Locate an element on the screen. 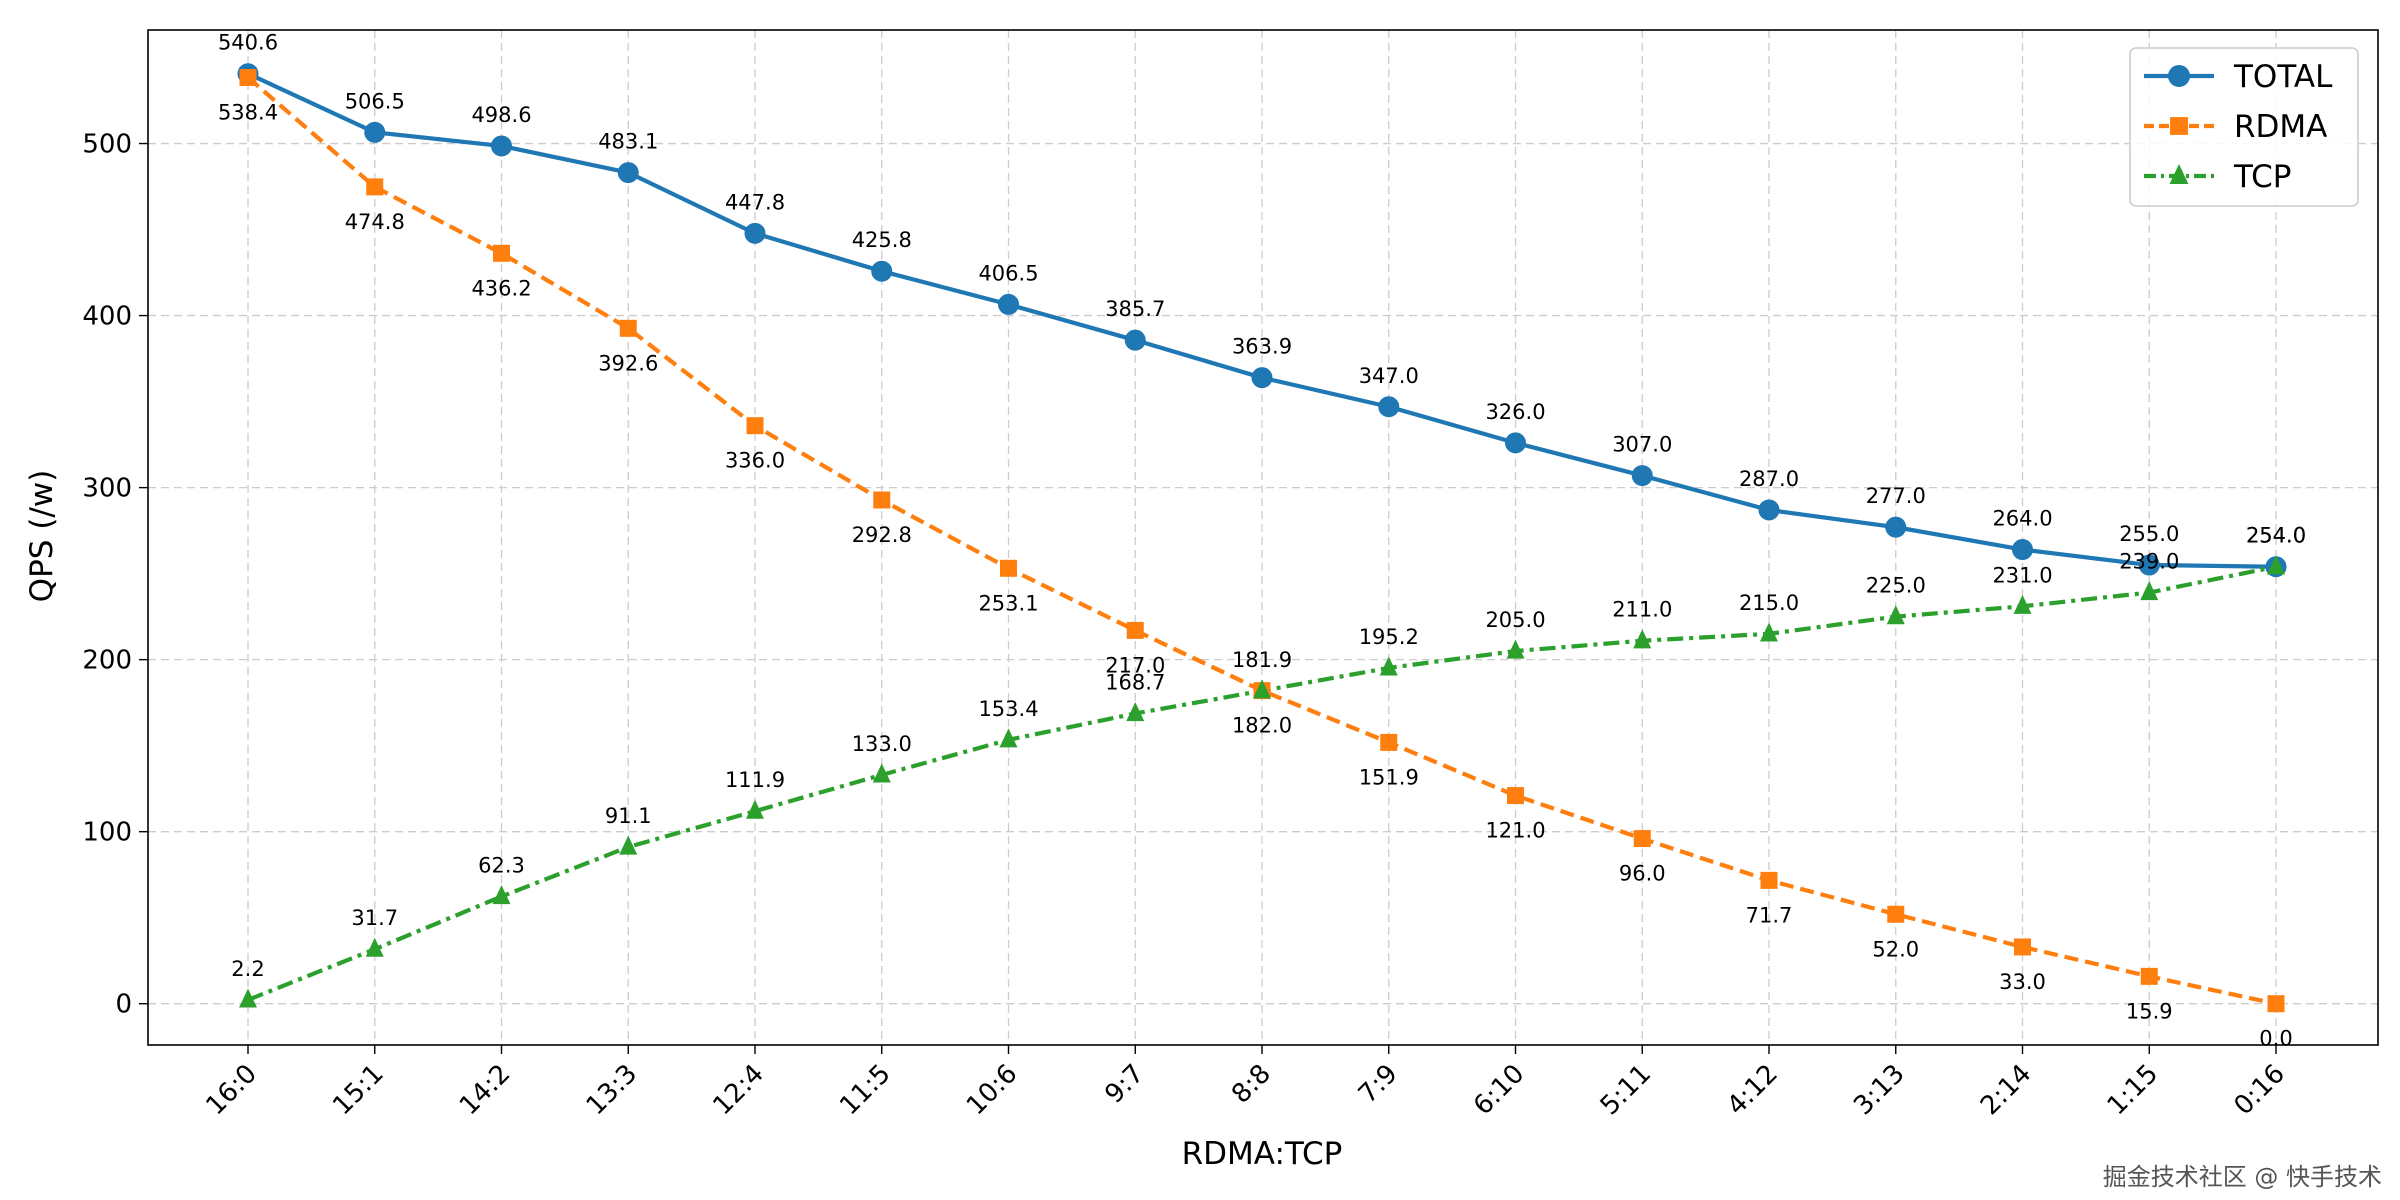 Image resolution: width=2400 pixels, height=1200 pixels. data-label-total: 540.6 is located at coordinates (248, 43).